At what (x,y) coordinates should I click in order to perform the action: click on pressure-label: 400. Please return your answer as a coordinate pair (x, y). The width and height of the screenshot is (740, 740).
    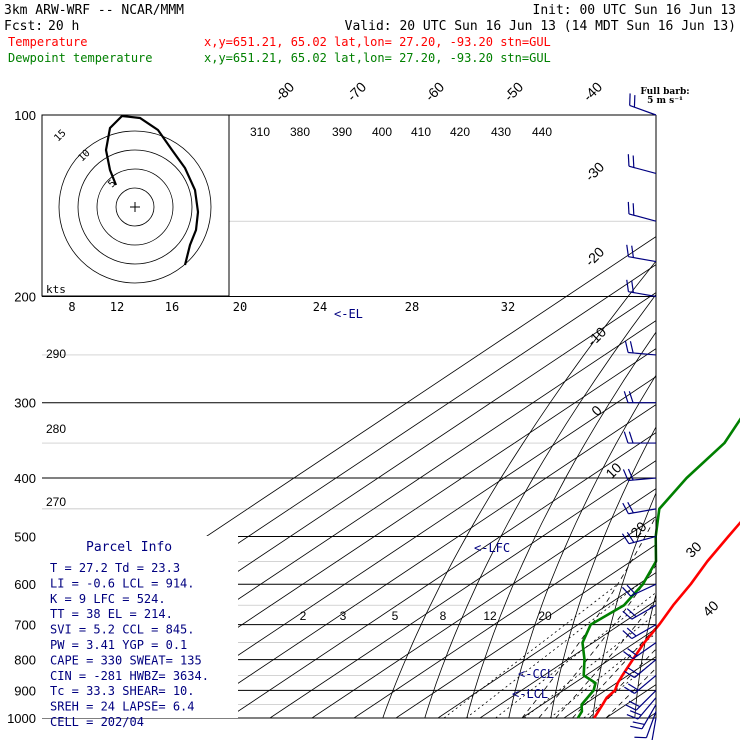
    Looking at the image, I should click on (25, 478).